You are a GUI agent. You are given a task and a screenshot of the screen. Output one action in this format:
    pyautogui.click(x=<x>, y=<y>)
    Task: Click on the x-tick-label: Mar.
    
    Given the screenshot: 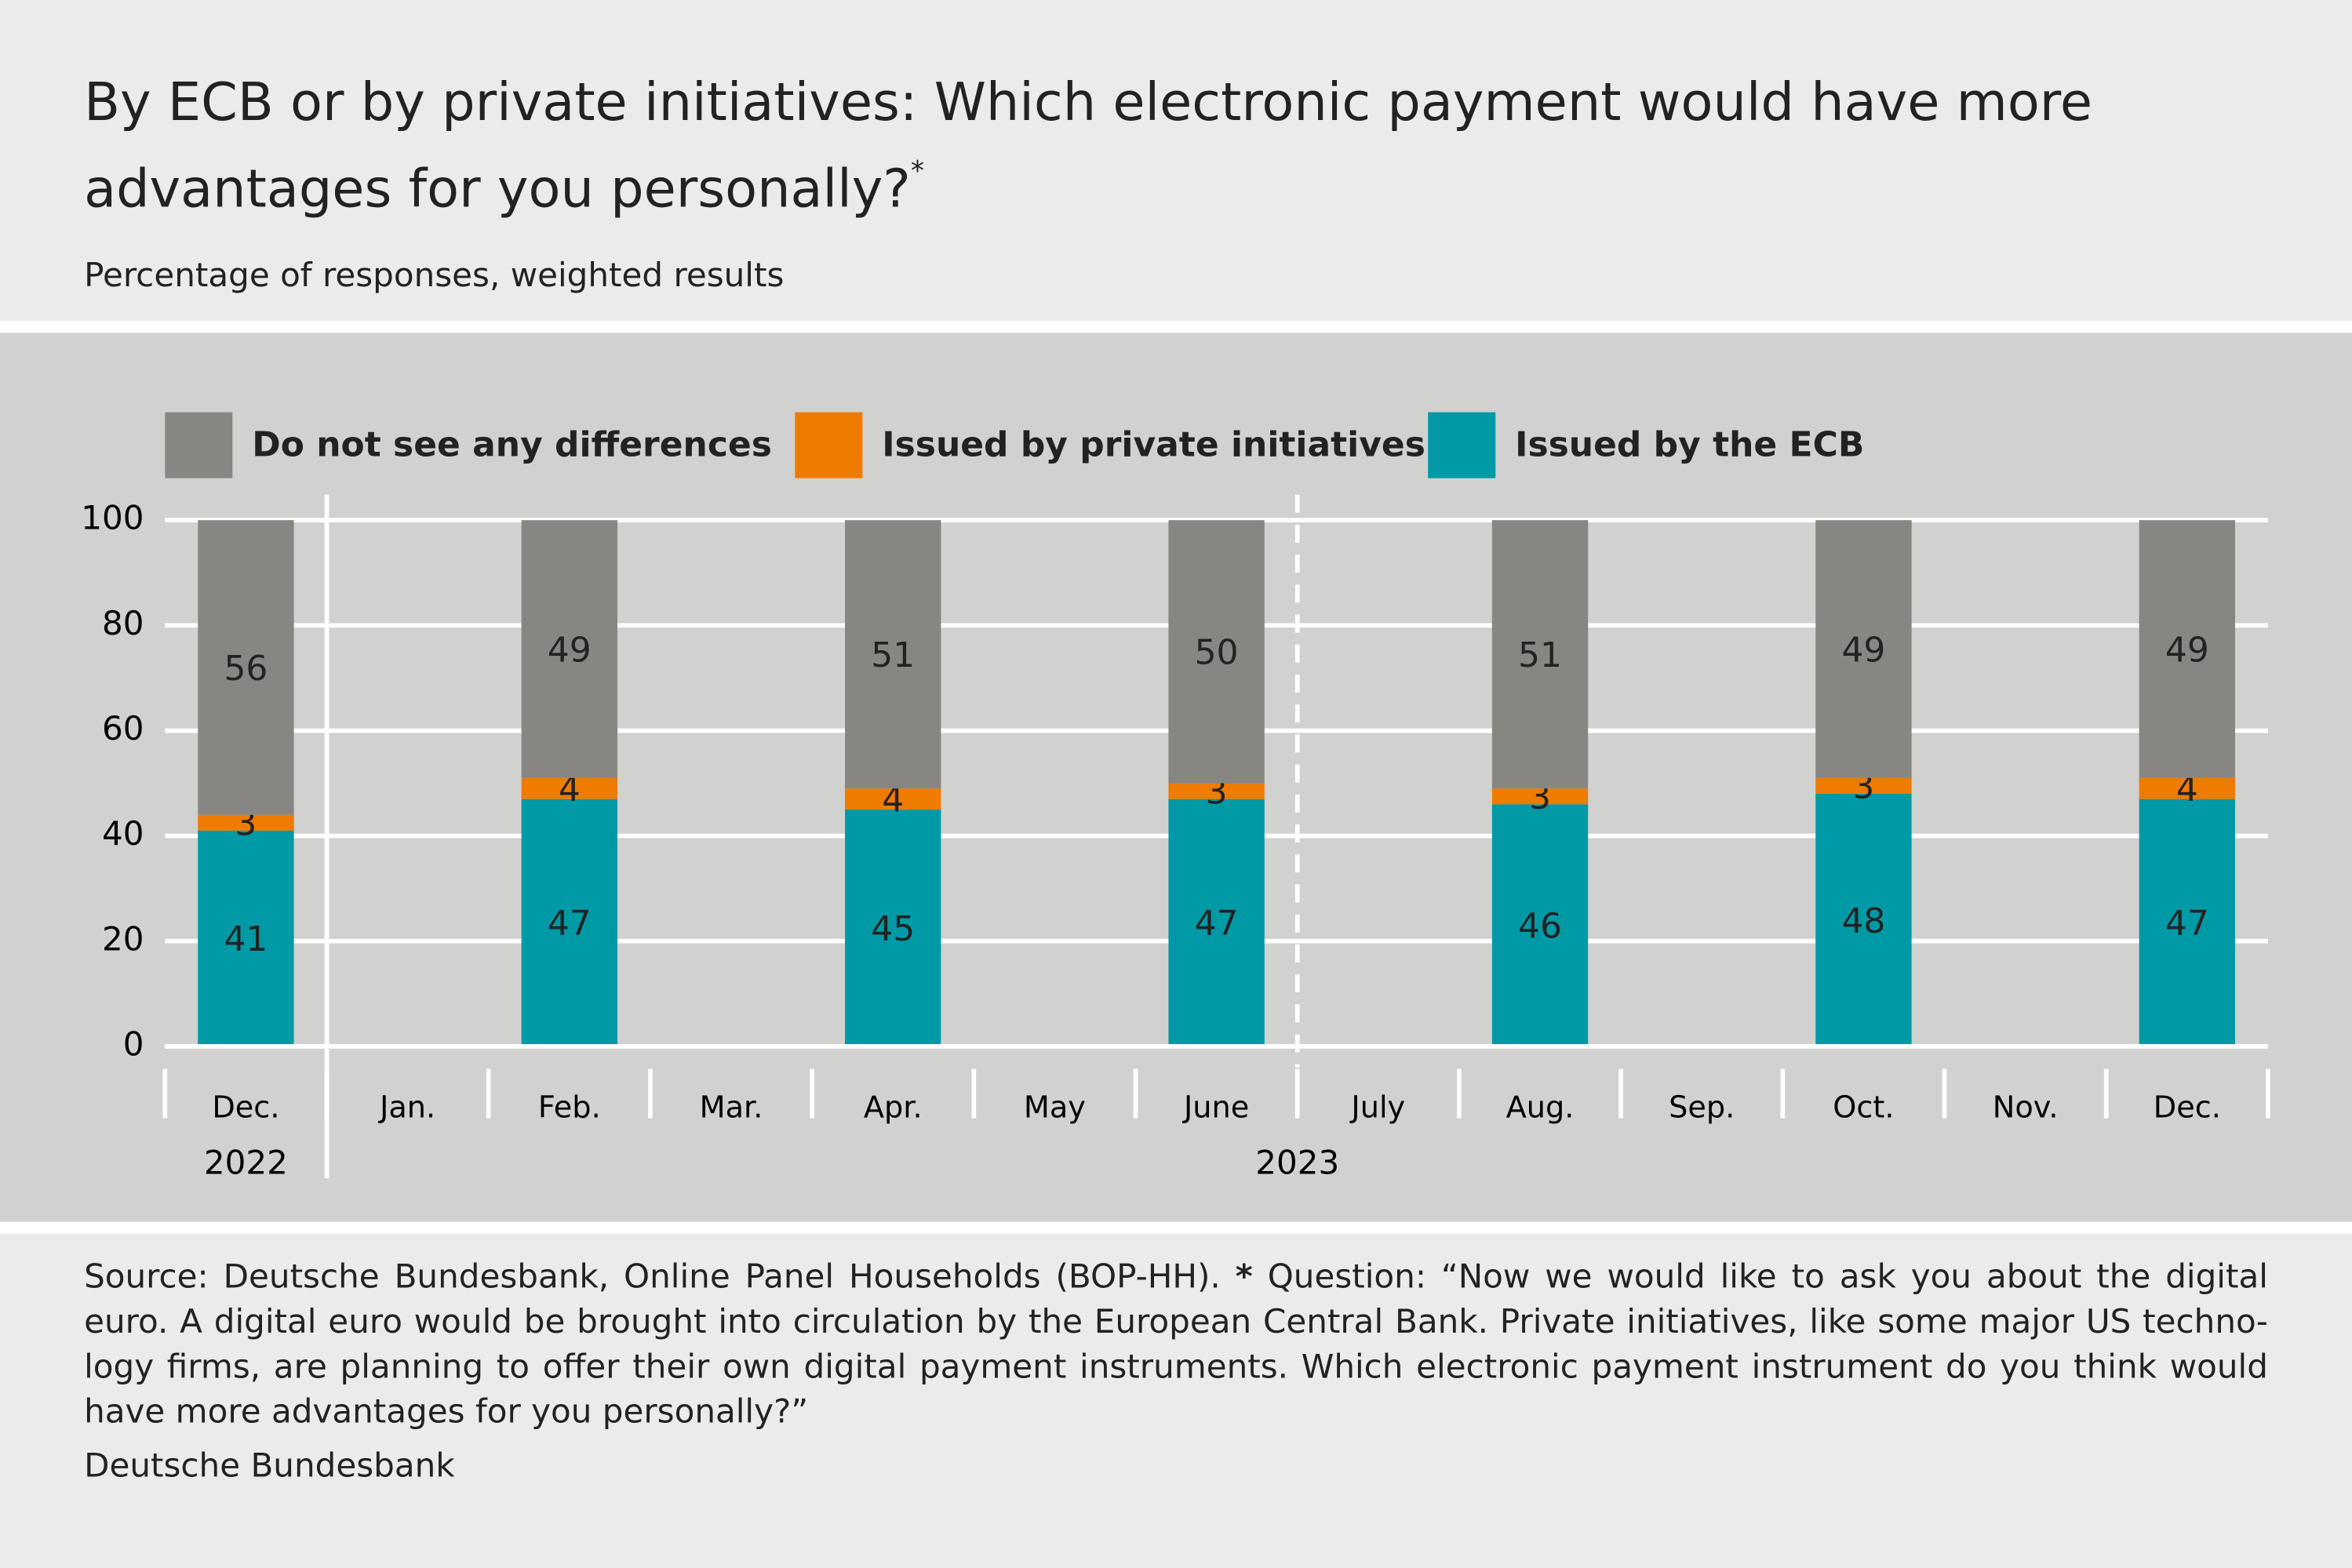 What is the action you would take?
    pyautogui.click(x=731, y=1108)
    